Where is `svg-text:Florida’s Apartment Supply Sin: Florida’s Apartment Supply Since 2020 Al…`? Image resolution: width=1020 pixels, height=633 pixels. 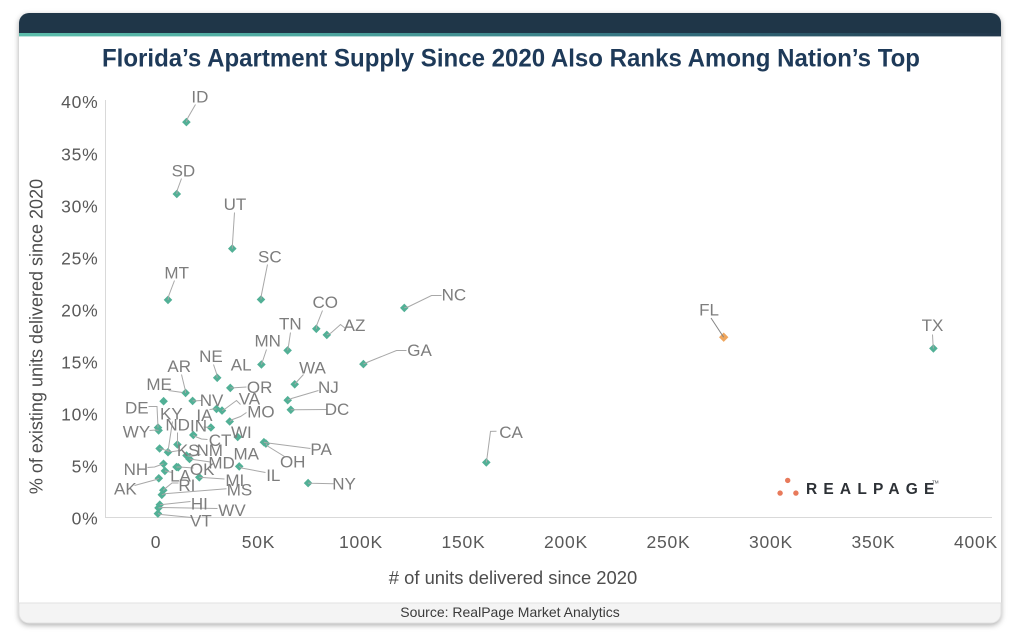 svg-text:Florida’s Apartment Supply Sin: Florida’s Apartment Supply Since 2020 Al… is located at coordinates (511, 59).